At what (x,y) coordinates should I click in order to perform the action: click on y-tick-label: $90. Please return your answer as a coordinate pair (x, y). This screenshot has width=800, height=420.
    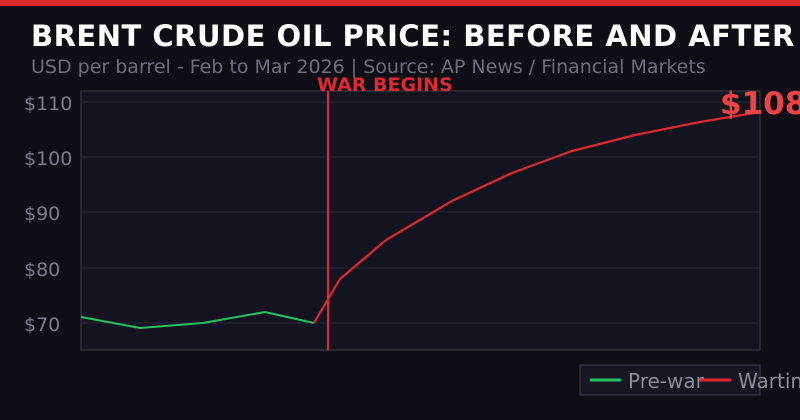
    Looking at the image, I should click on (42, 214).